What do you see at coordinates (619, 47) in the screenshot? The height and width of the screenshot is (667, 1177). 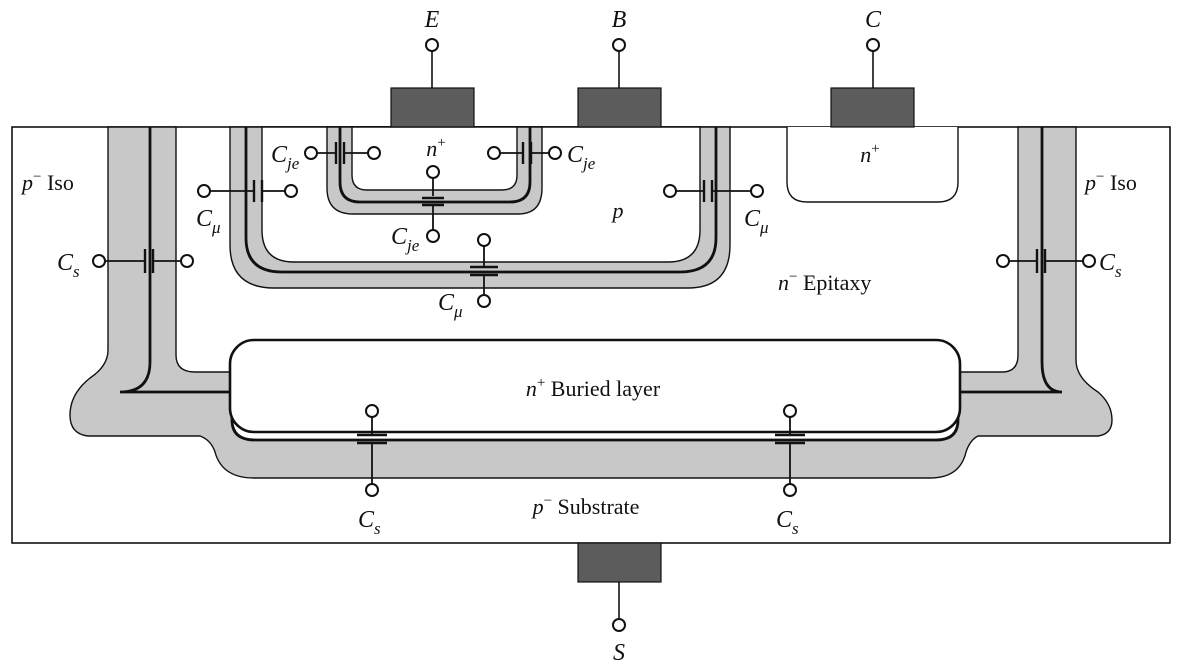 I see `base-terminal: B` at bounding box center [619, 47].